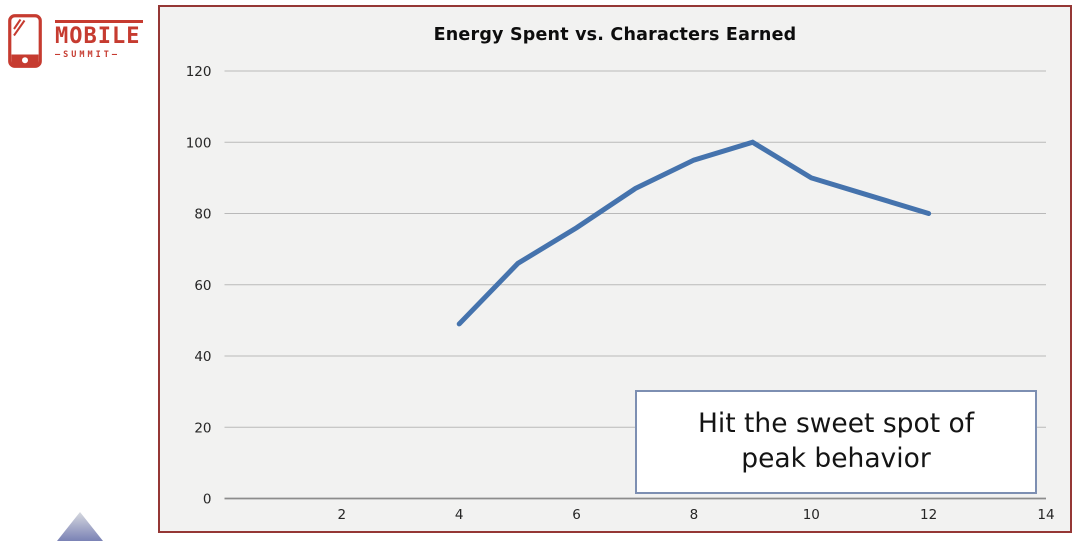 The height and width of the screenshot is (541, 1080). Describe the element at coordinates (202, 286) in the screenshot. I see `y-tick-label: 60` at that location.